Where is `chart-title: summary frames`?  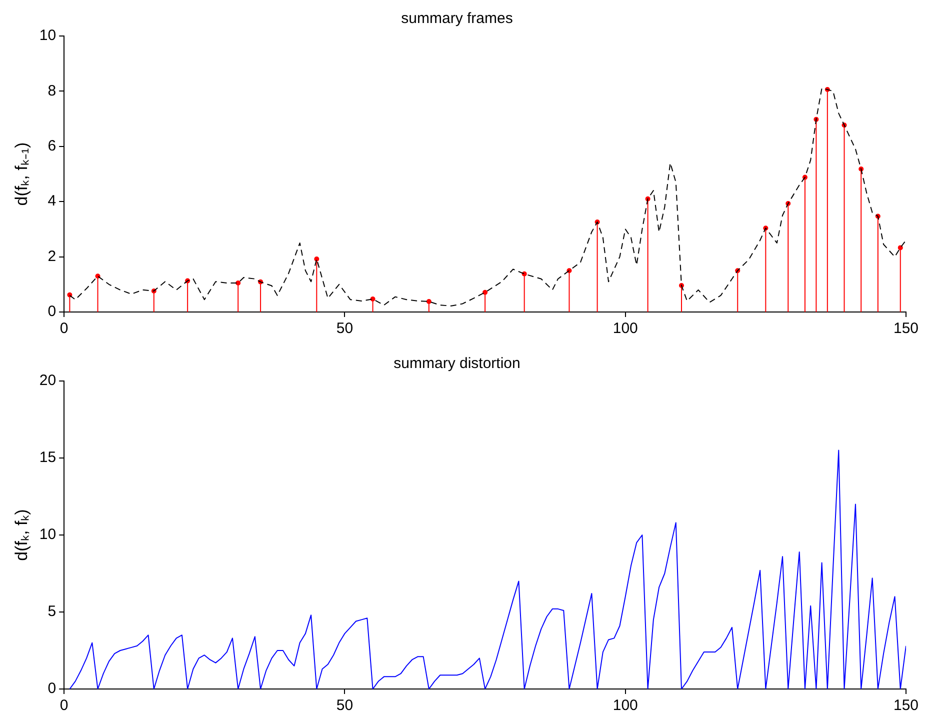 chart-title: summary frames is located at coordinates (457, 19).